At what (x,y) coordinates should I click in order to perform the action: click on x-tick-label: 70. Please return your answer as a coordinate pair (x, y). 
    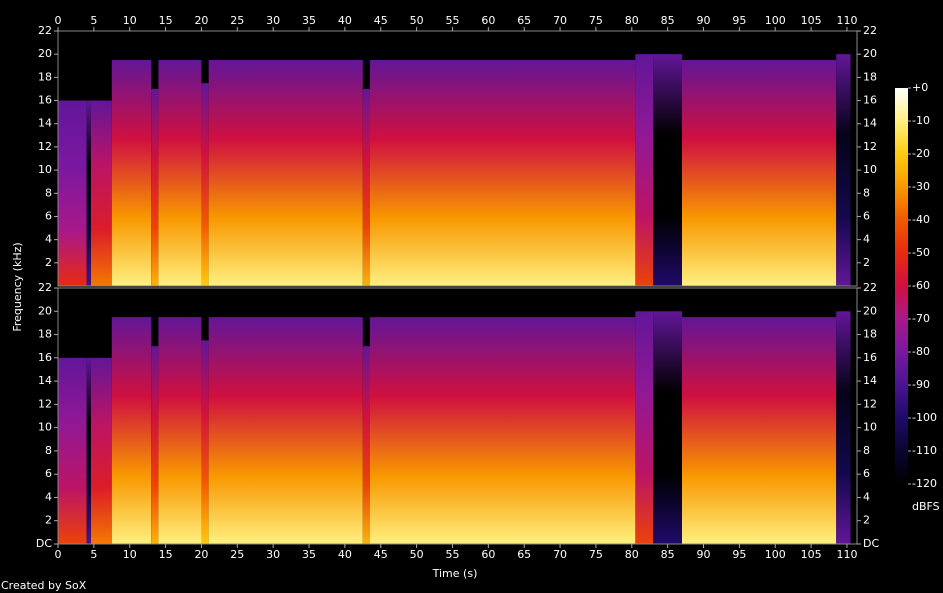
    Looking at the image, I should click on (560, 20).